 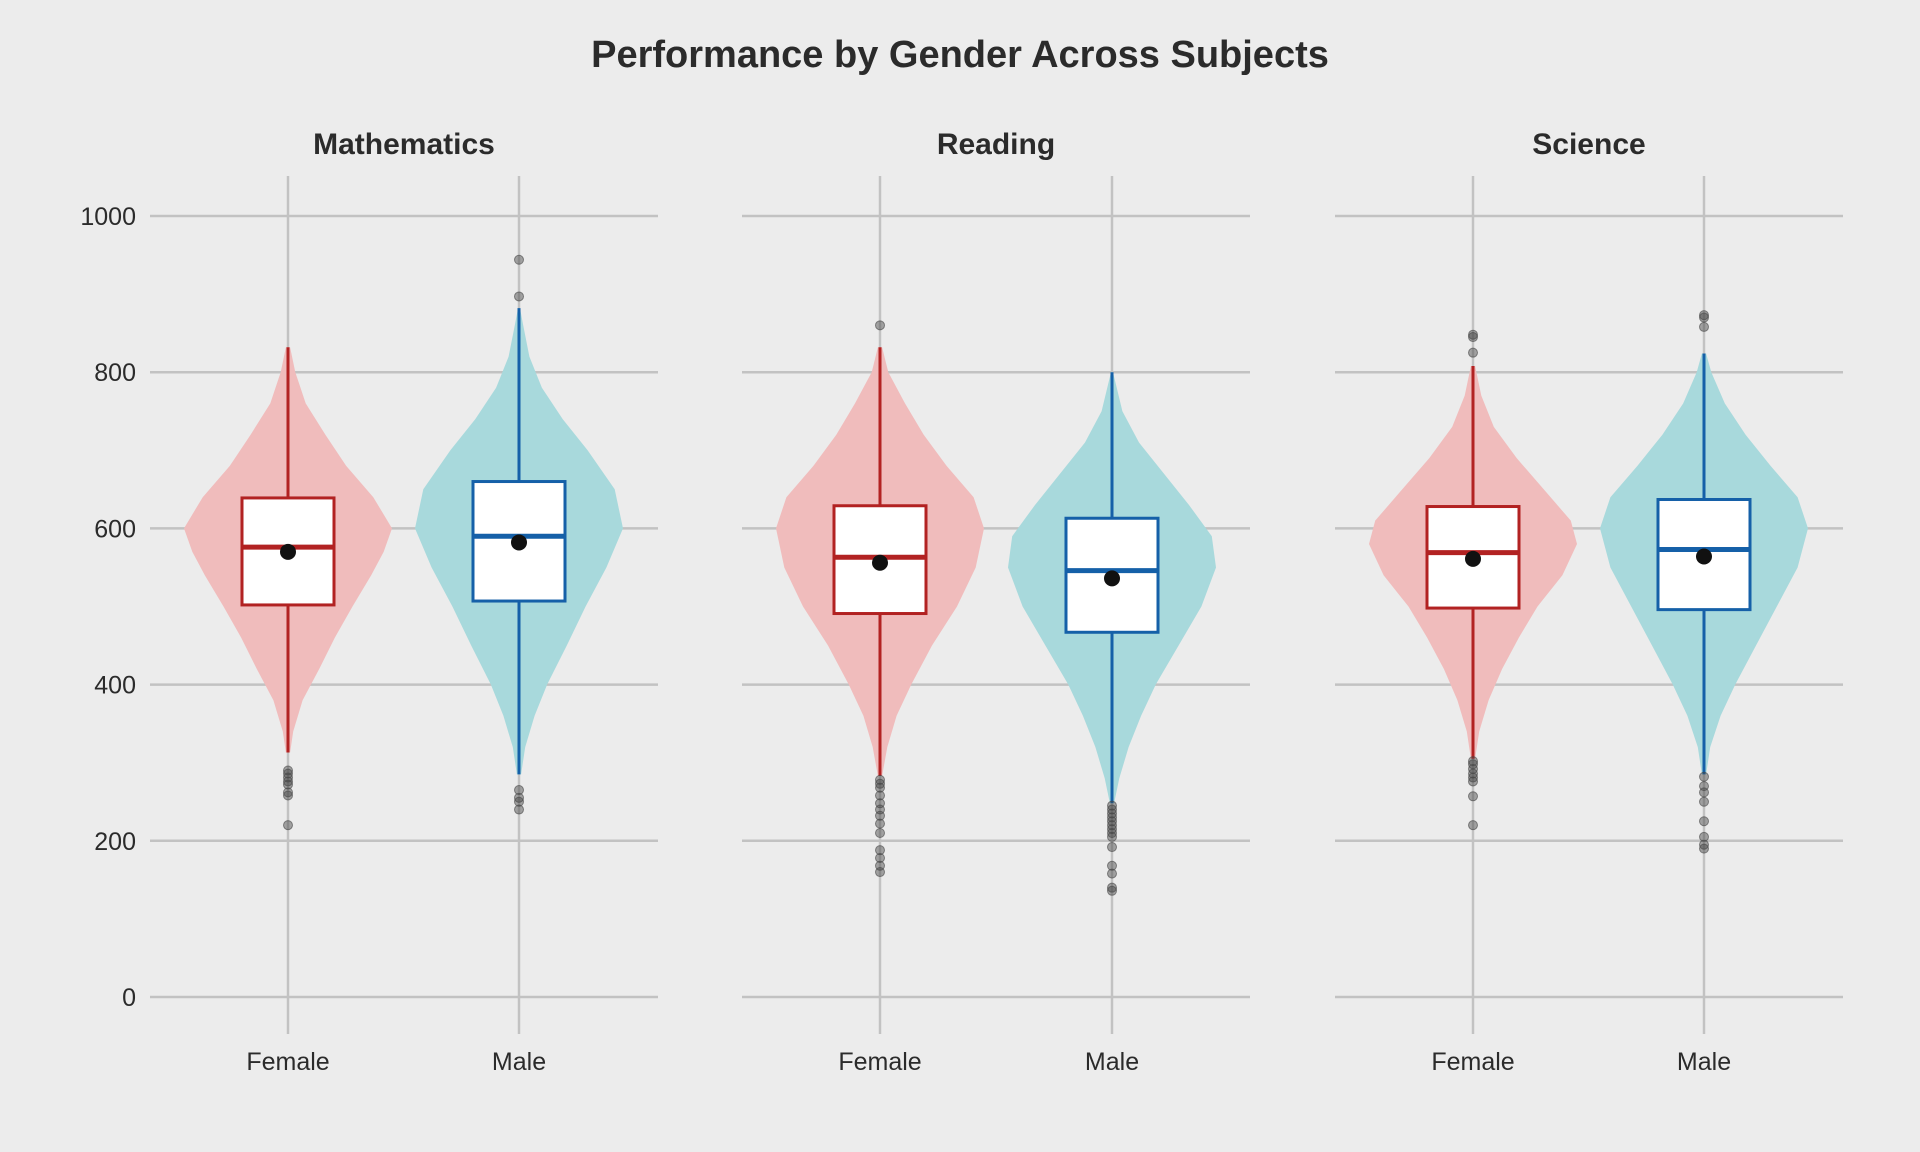 I want to click on panel-title: Reading, so click(x=996, y=144).